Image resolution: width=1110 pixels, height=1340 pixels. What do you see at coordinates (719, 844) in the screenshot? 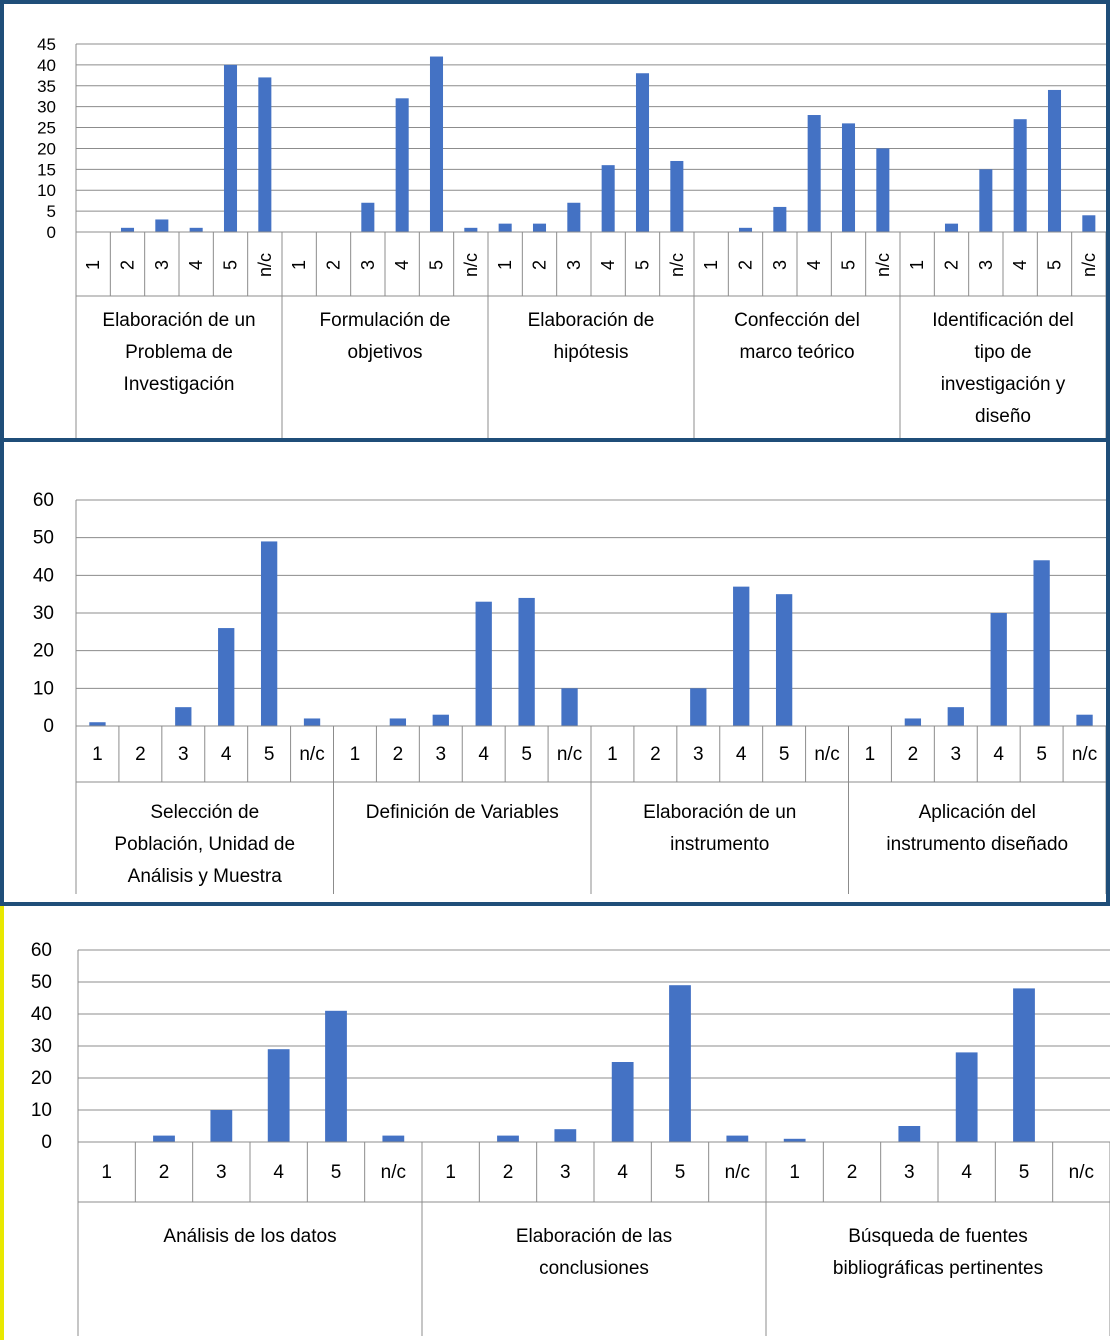
I see `category-label: instrumento` at bounding box center [719, 844].